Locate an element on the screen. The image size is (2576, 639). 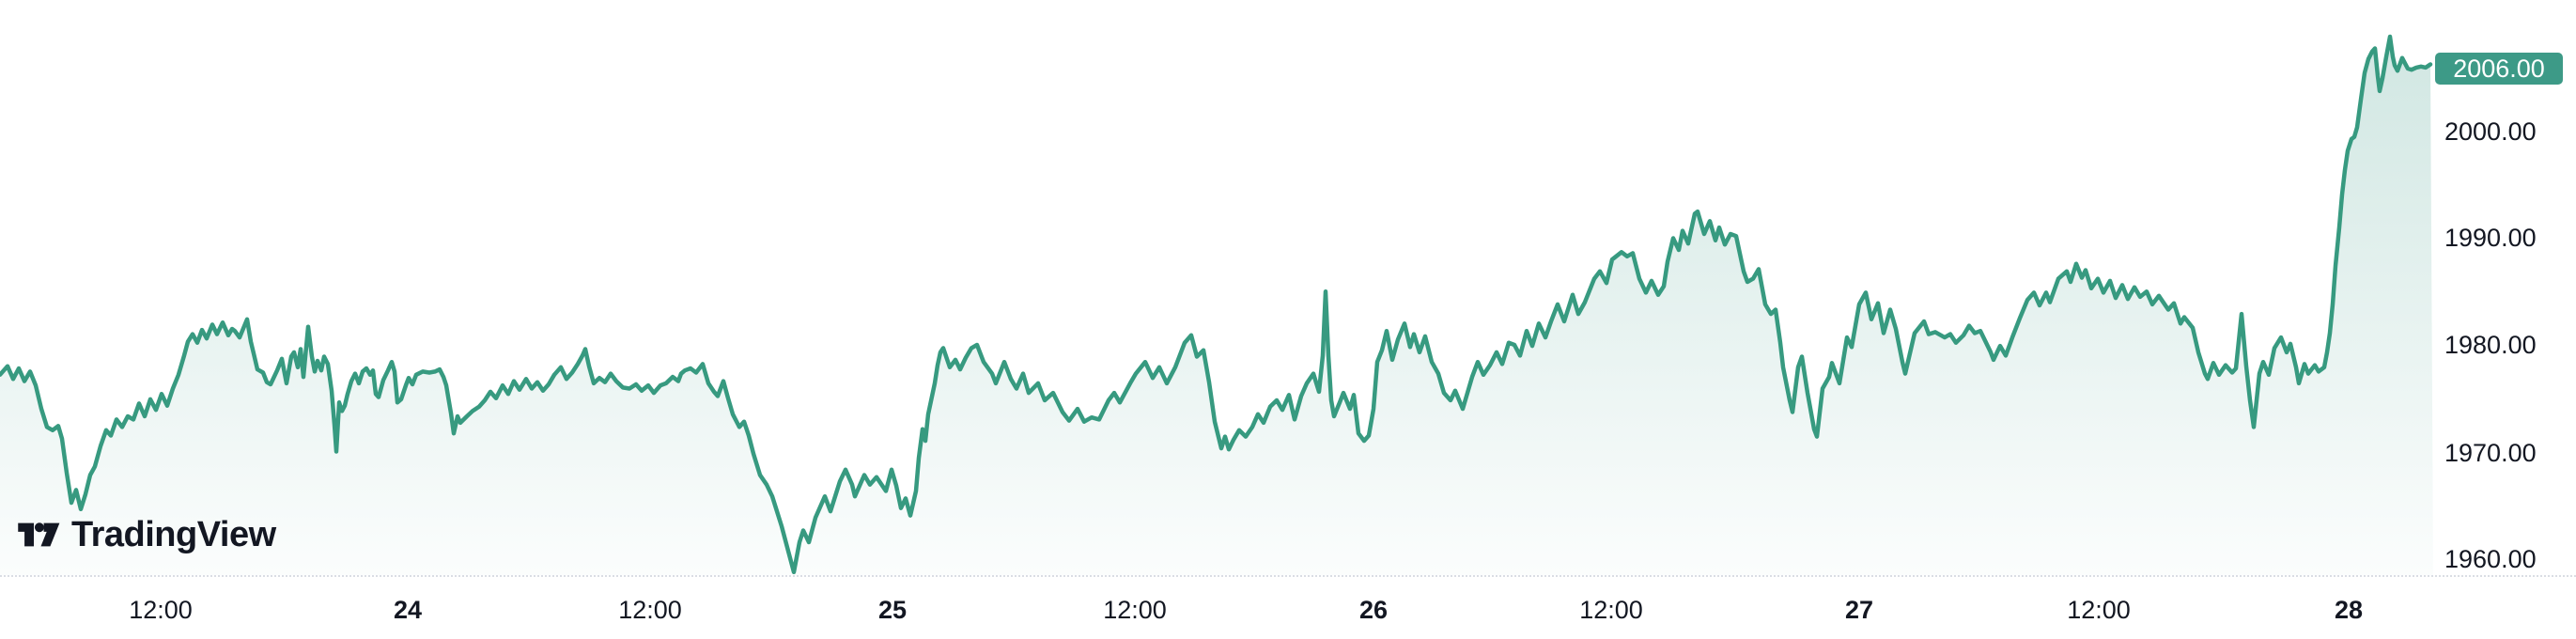
time-axis-day-label: 24 is located at coordinates (408, 610).